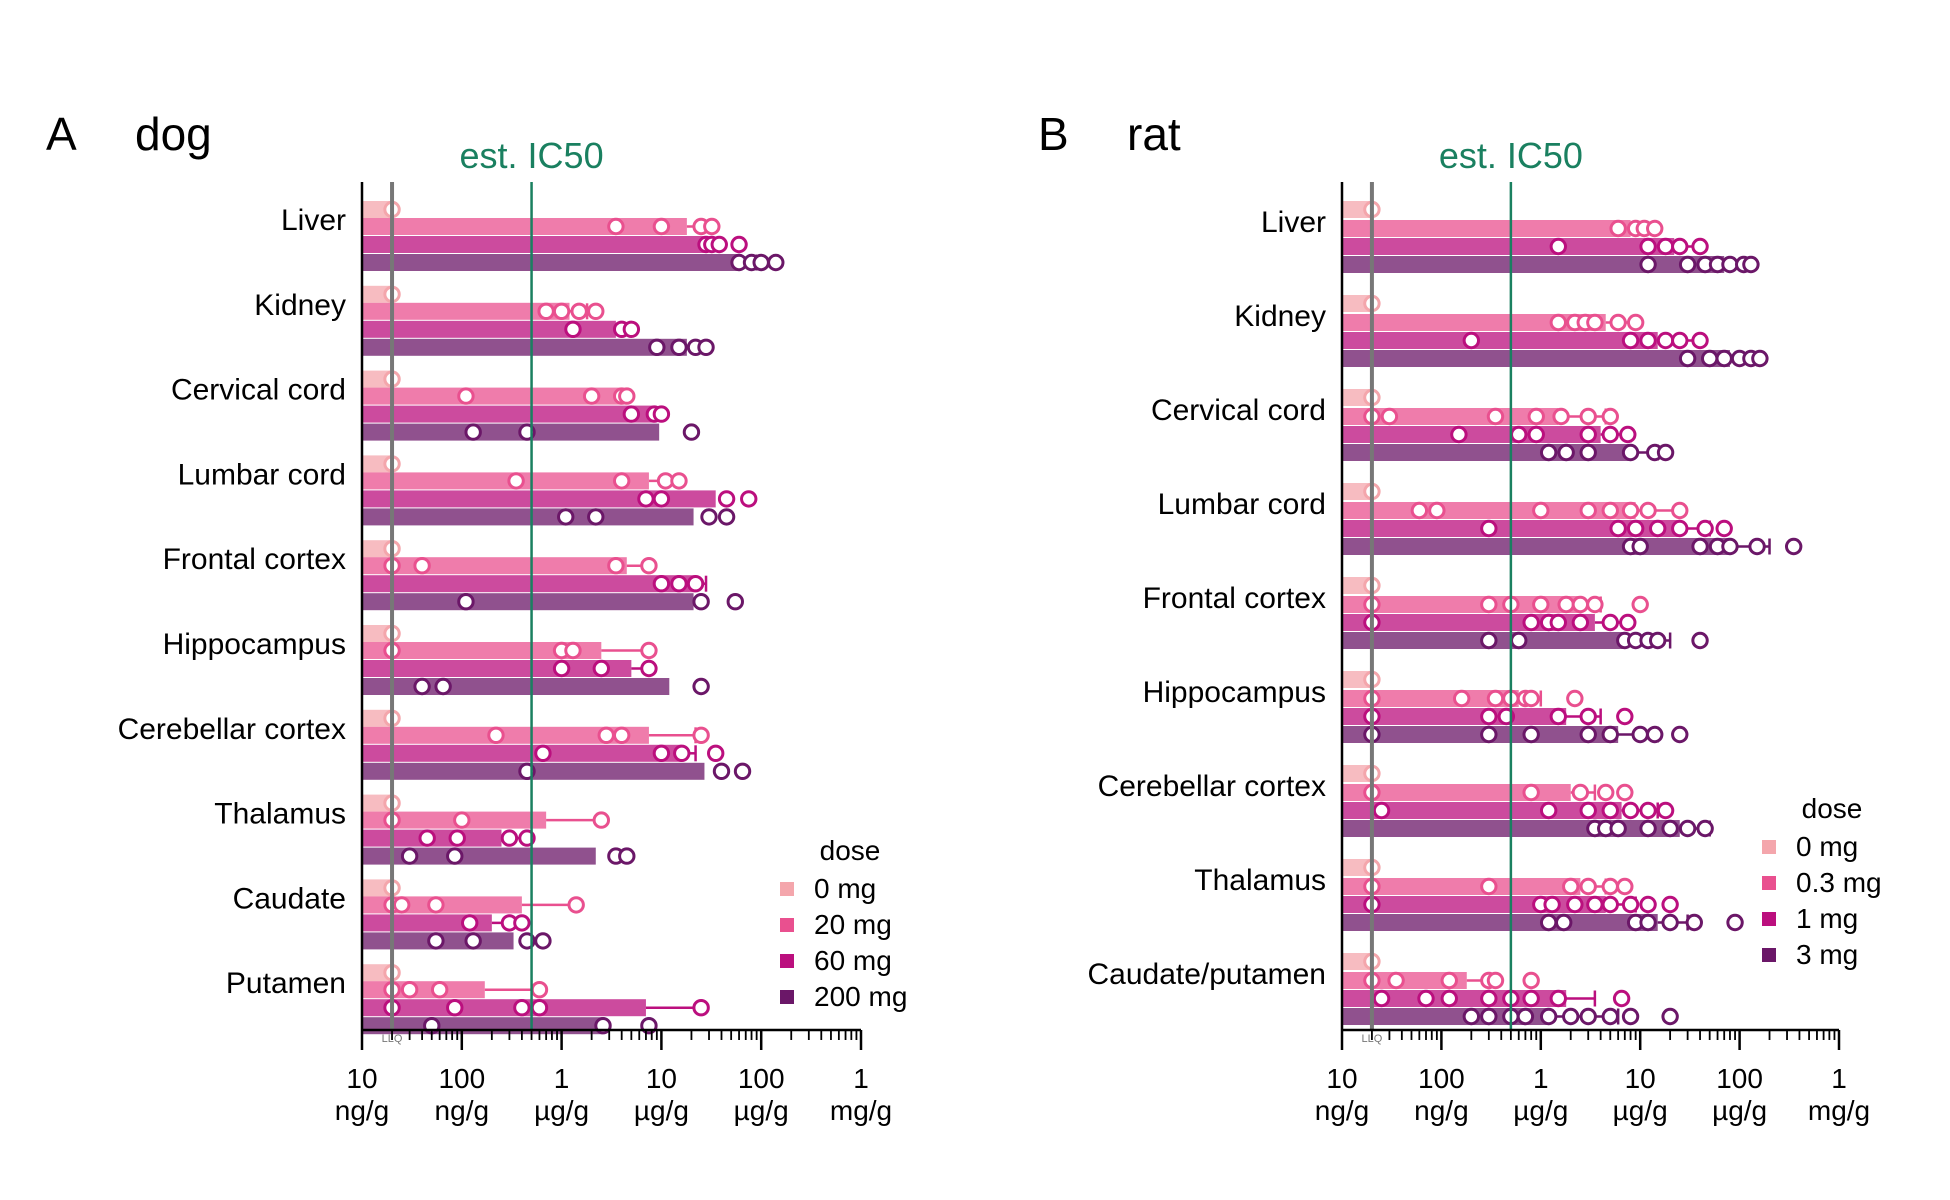 The height and width of the screenshot is (1200, 1950). Describe the element at coordinates (280, 814) in the screenshot. I see `category-label: Thalamus` at that location.